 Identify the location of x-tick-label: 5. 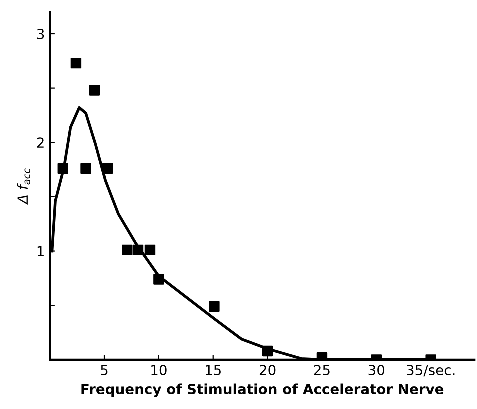
(104, 370).